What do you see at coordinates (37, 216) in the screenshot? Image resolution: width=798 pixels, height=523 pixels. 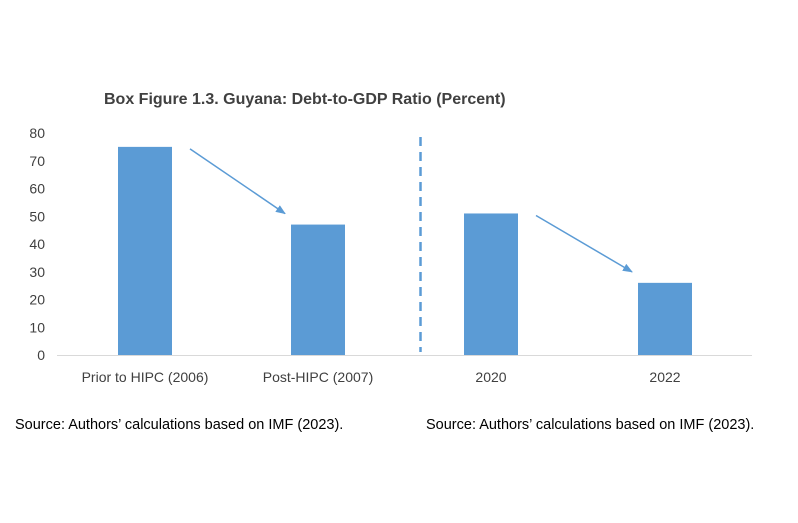 I see `y-tick-label: 50` at bounding box center [37, 216].